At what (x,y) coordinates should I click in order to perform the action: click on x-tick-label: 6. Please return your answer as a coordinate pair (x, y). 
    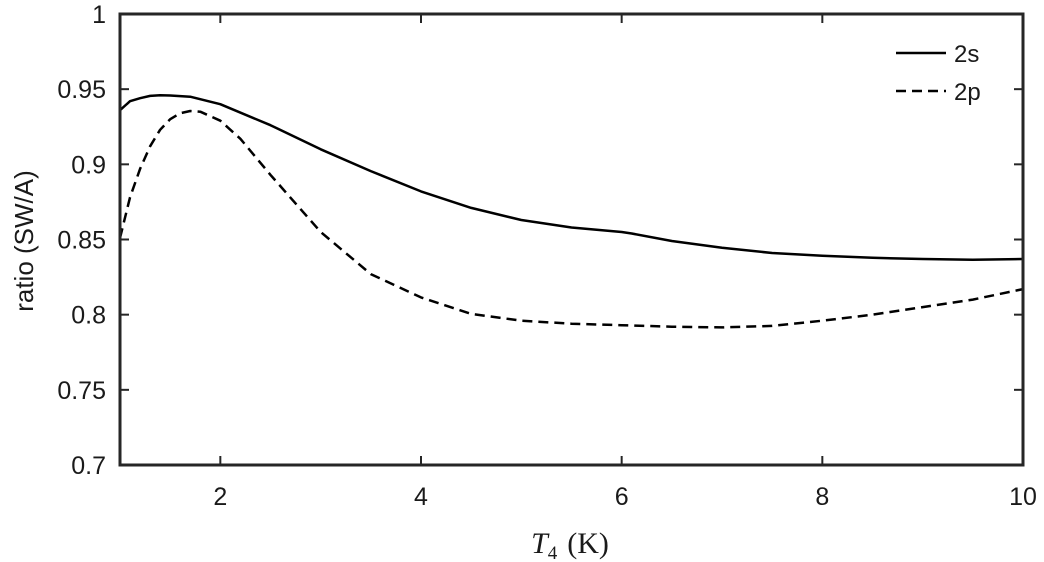
    Looking at the image, I should click on (622, 497).